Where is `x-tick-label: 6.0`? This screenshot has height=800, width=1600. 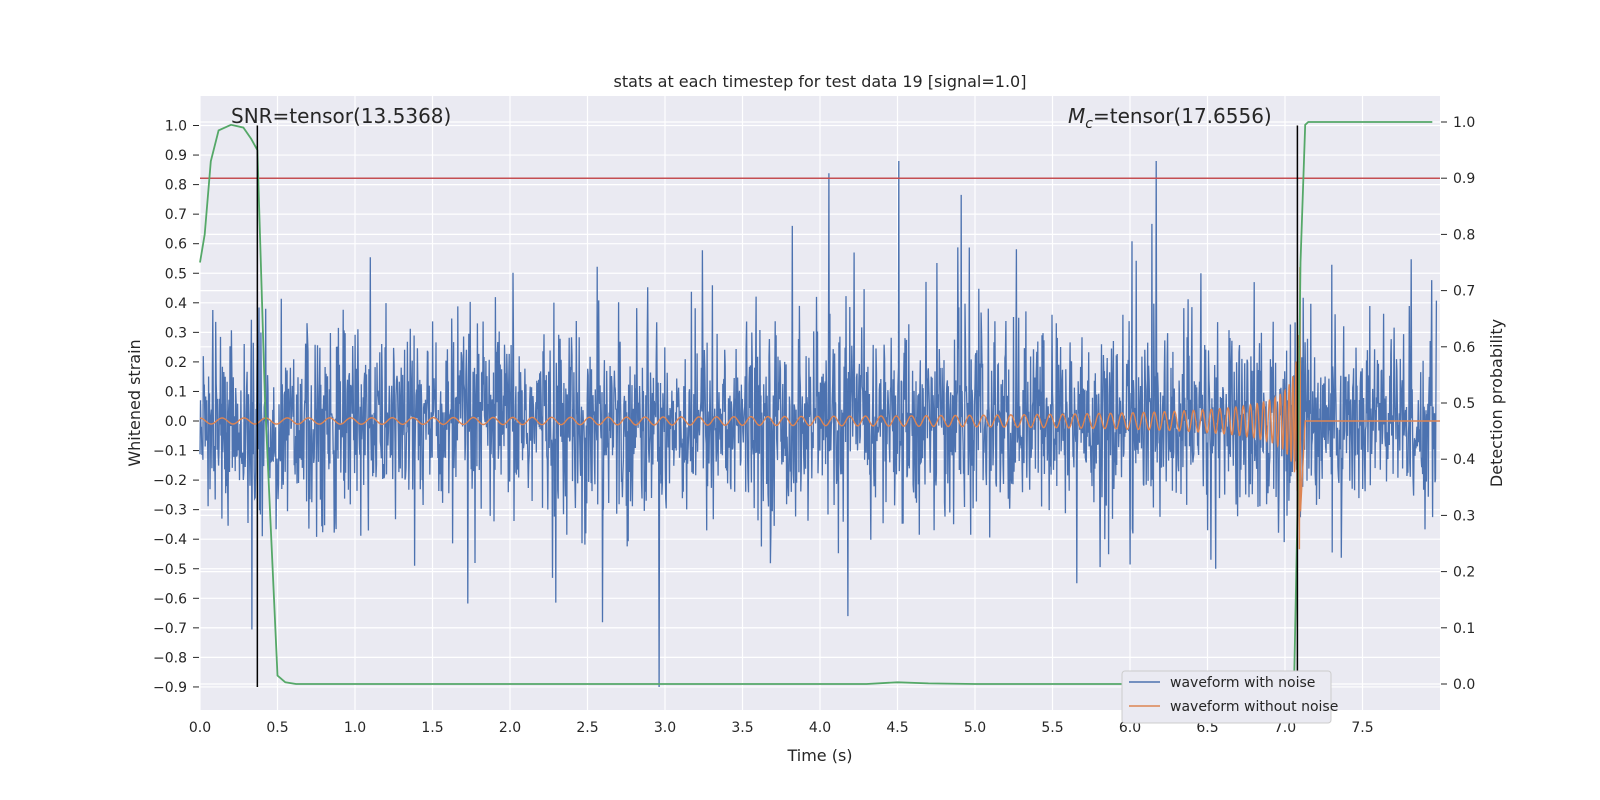 x-tick-label: 6.0 is located at coordinates (1130, 728).